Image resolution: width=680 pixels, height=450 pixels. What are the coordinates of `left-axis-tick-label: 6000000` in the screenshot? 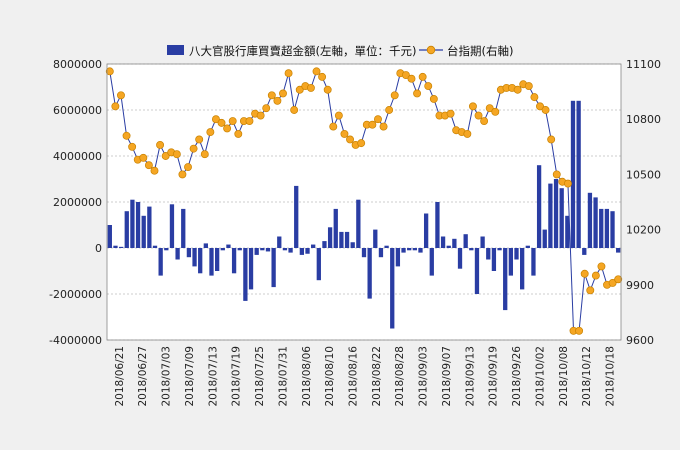 It's located at (77, 110).